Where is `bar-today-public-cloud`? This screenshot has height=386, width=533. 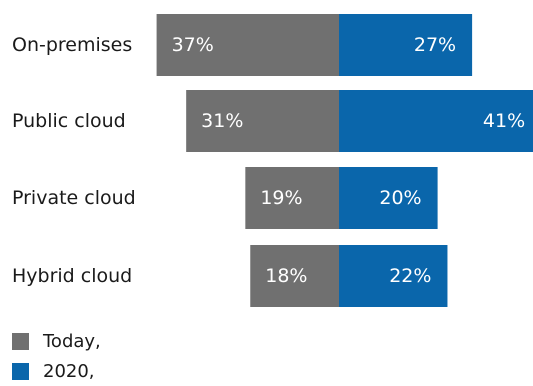
bar-today-public-cloud is located at coordinates (262, 121).